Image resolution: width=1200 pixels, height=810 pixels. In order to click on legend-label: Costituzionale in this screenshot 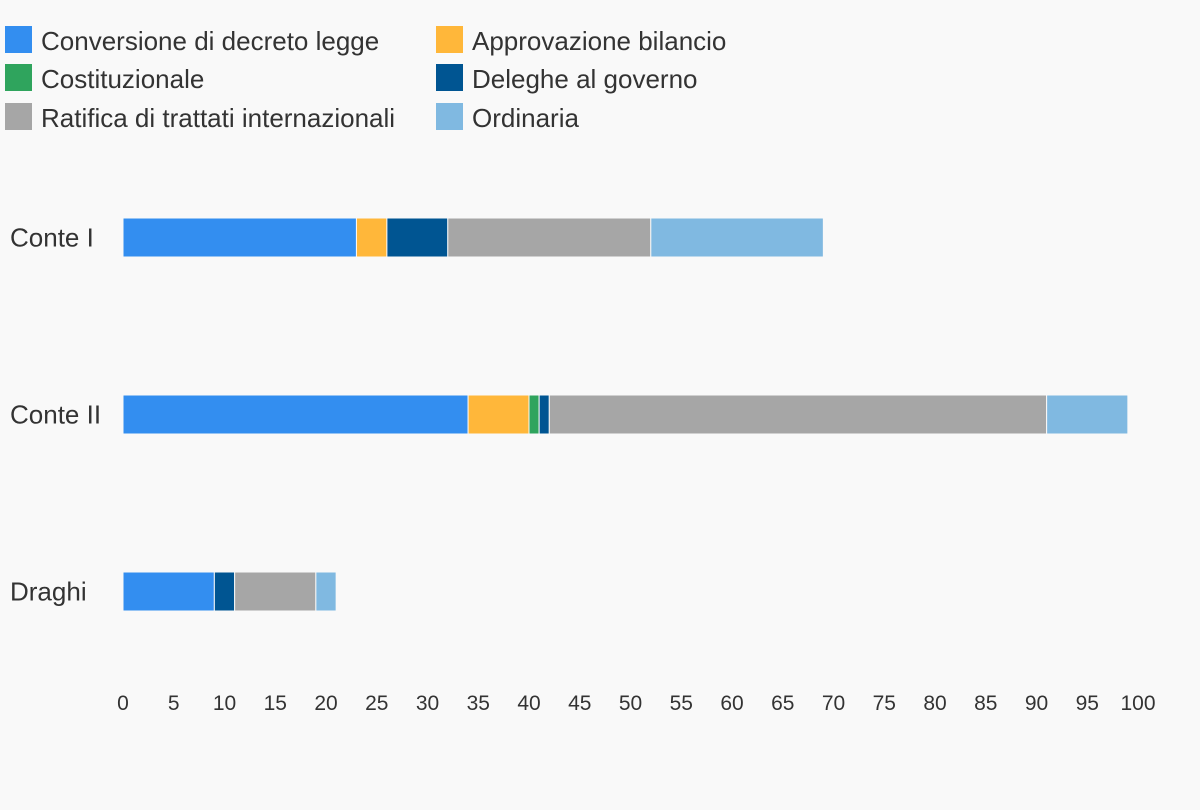, I will do `click(122, 79)`.